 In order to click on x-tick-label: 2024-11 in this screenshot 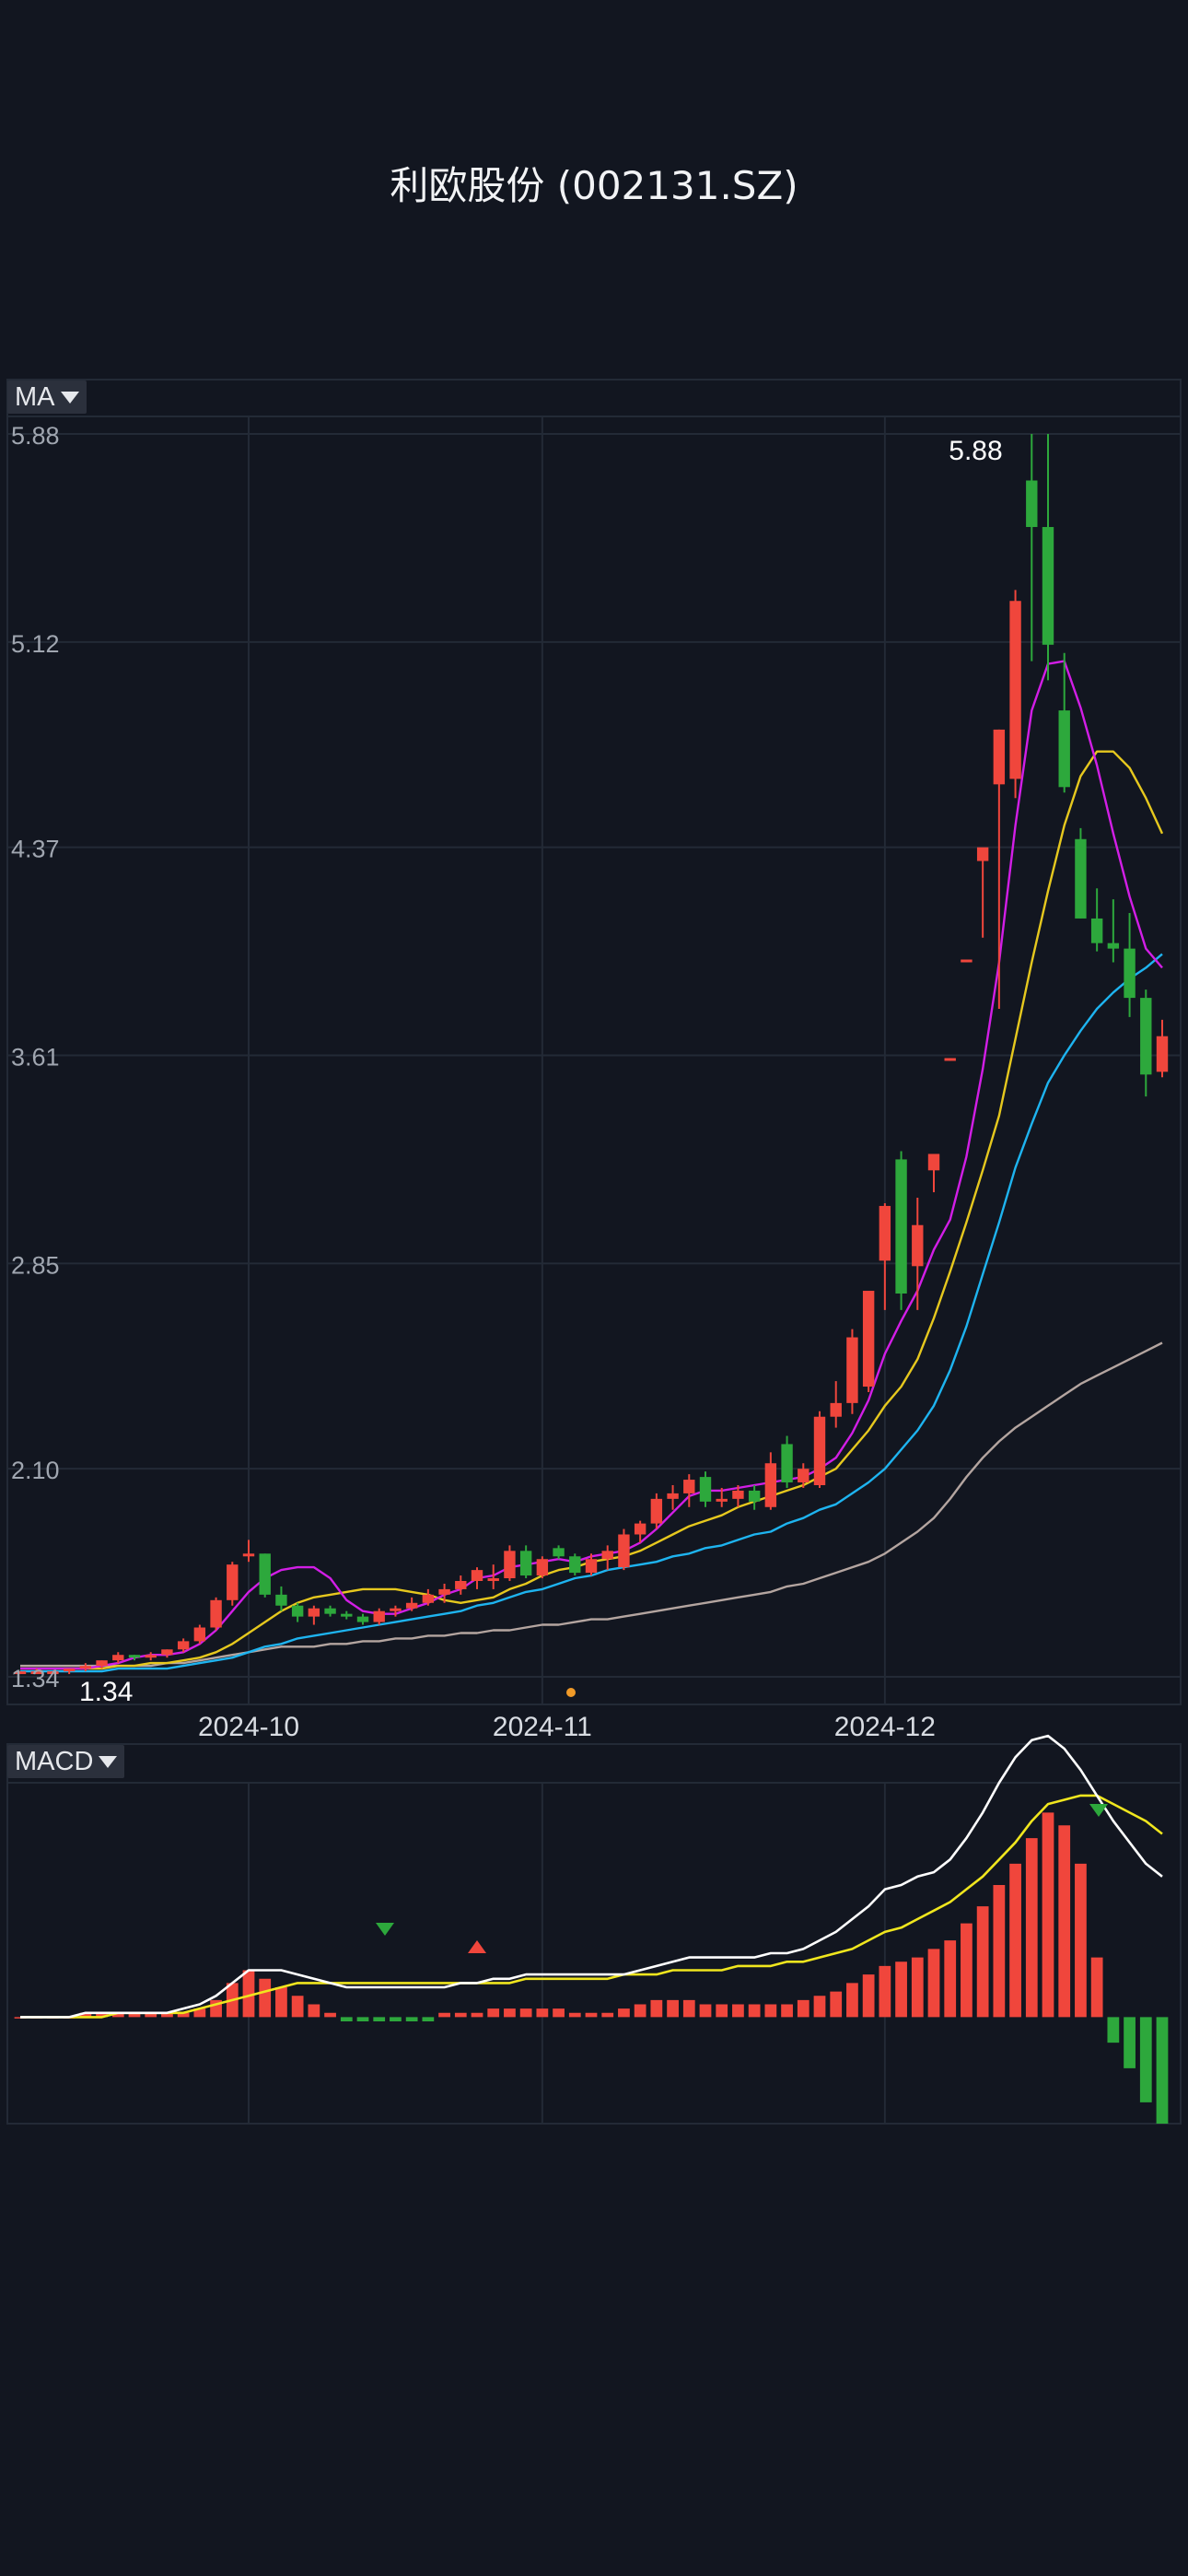, I will do `click(542, 1727)`.